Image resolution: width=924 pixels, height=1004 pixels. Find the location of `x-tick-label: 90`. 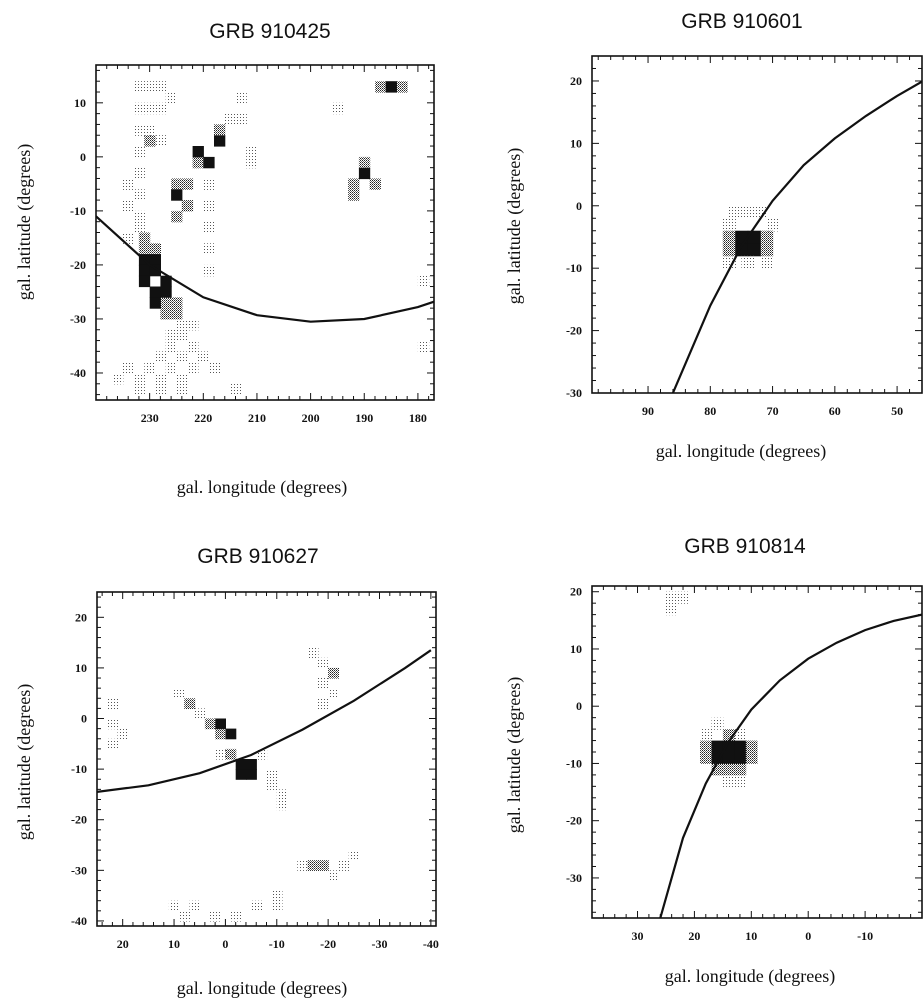

x-tick-label: 90 is located at coordinates (648, 411).